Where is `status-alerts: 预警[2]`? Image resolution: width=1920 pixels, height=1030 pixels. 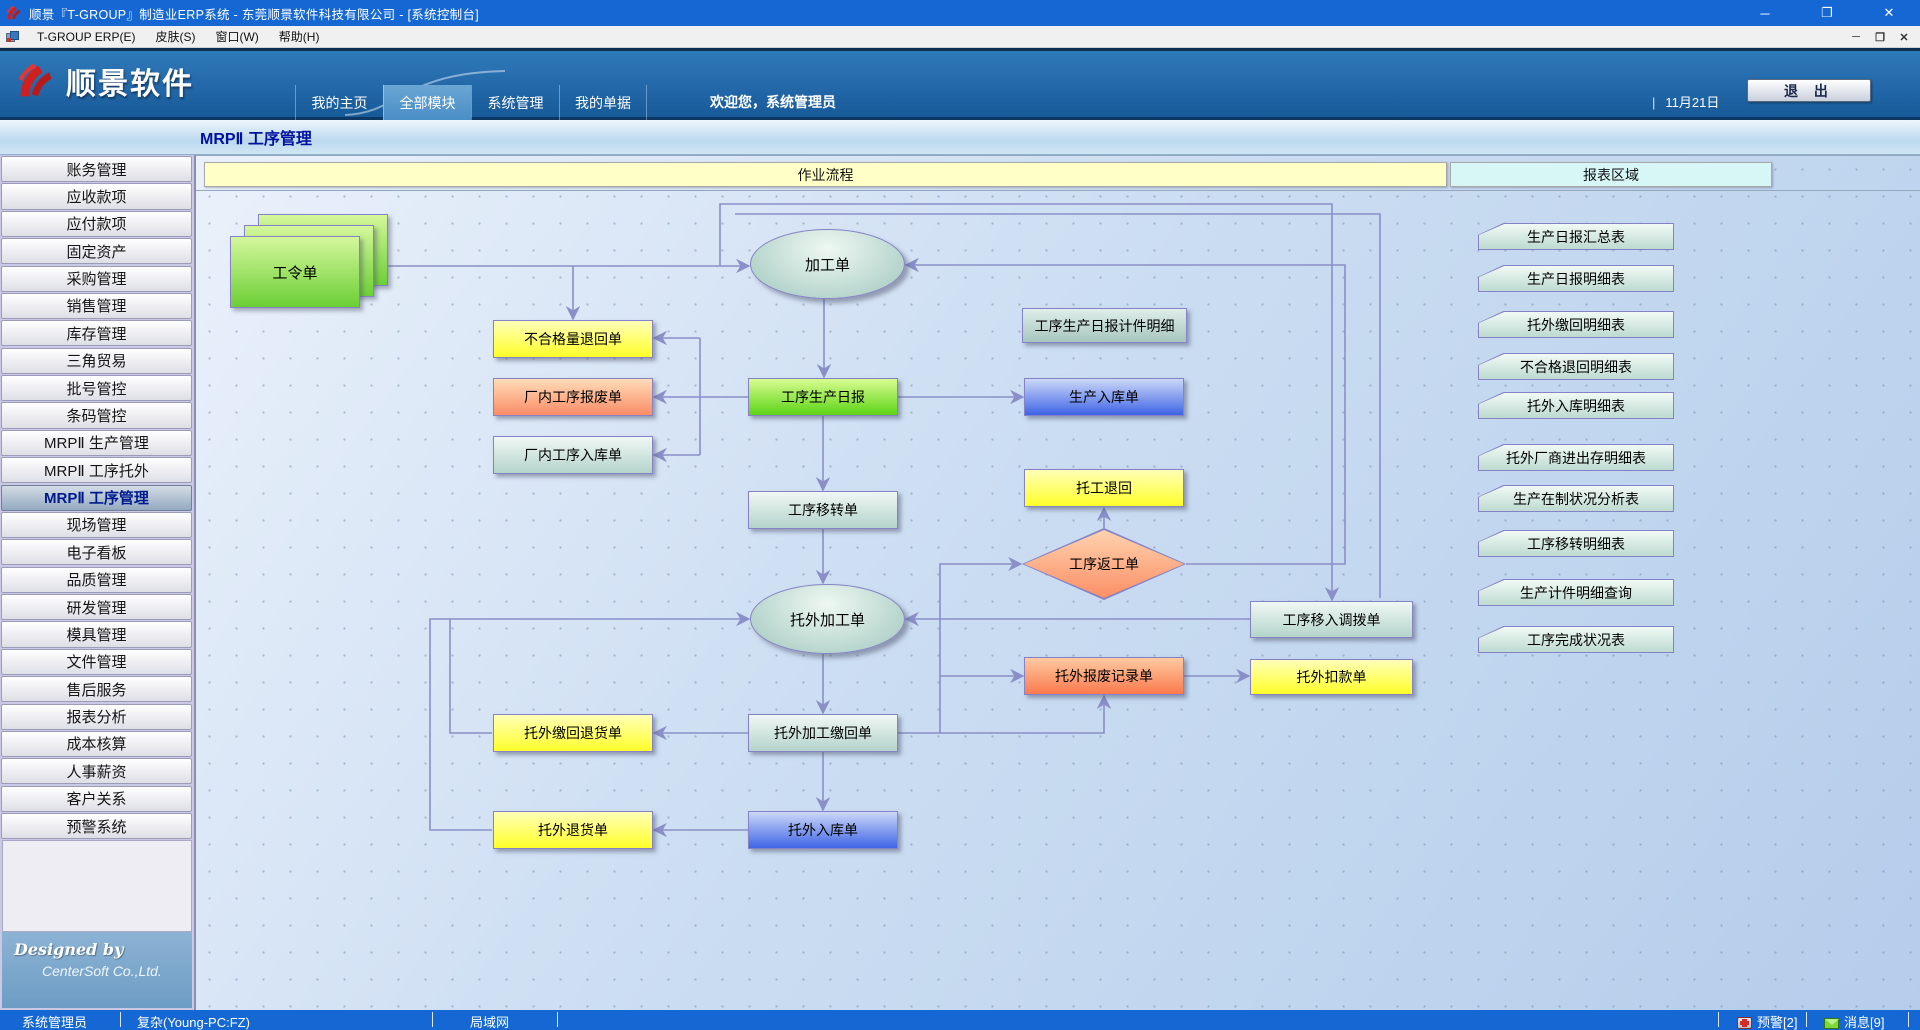 status-alerts: 预警[2] is located at coordinates (1767, 1021).